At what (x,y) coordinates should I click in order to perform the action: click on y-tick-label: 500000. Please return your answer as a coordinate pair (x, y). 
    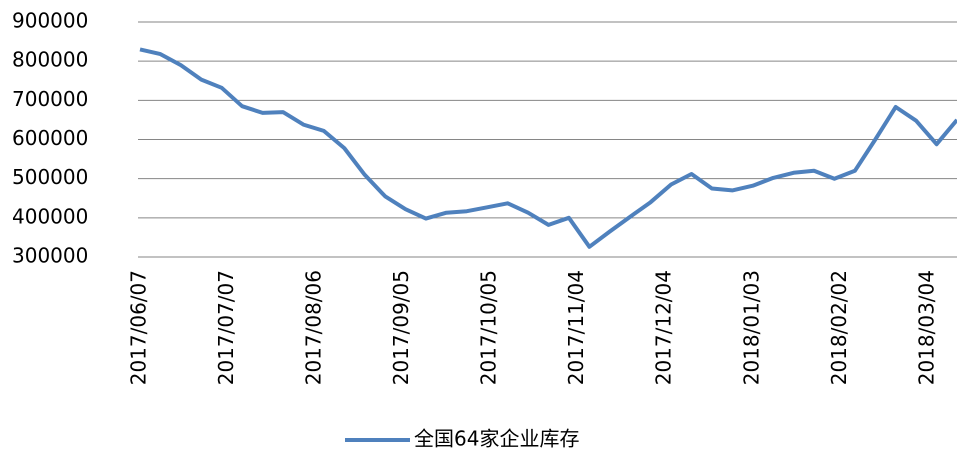
    Looking at the image, I should click on (50, 177).